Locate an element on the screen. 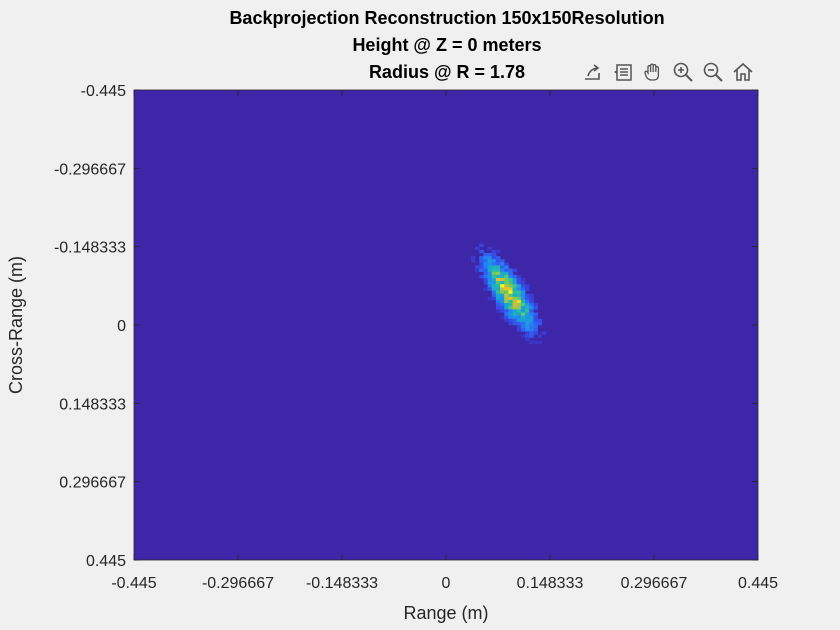 This screenshot has height=630, width=840. x-tick-label: -0.296667 is located at coordinates (238, 583).